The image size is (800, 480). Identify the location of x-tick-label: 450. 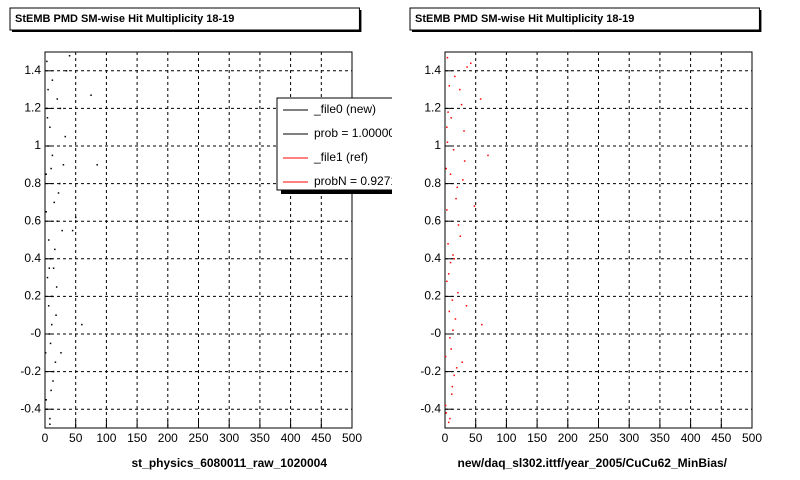
(721, 438).